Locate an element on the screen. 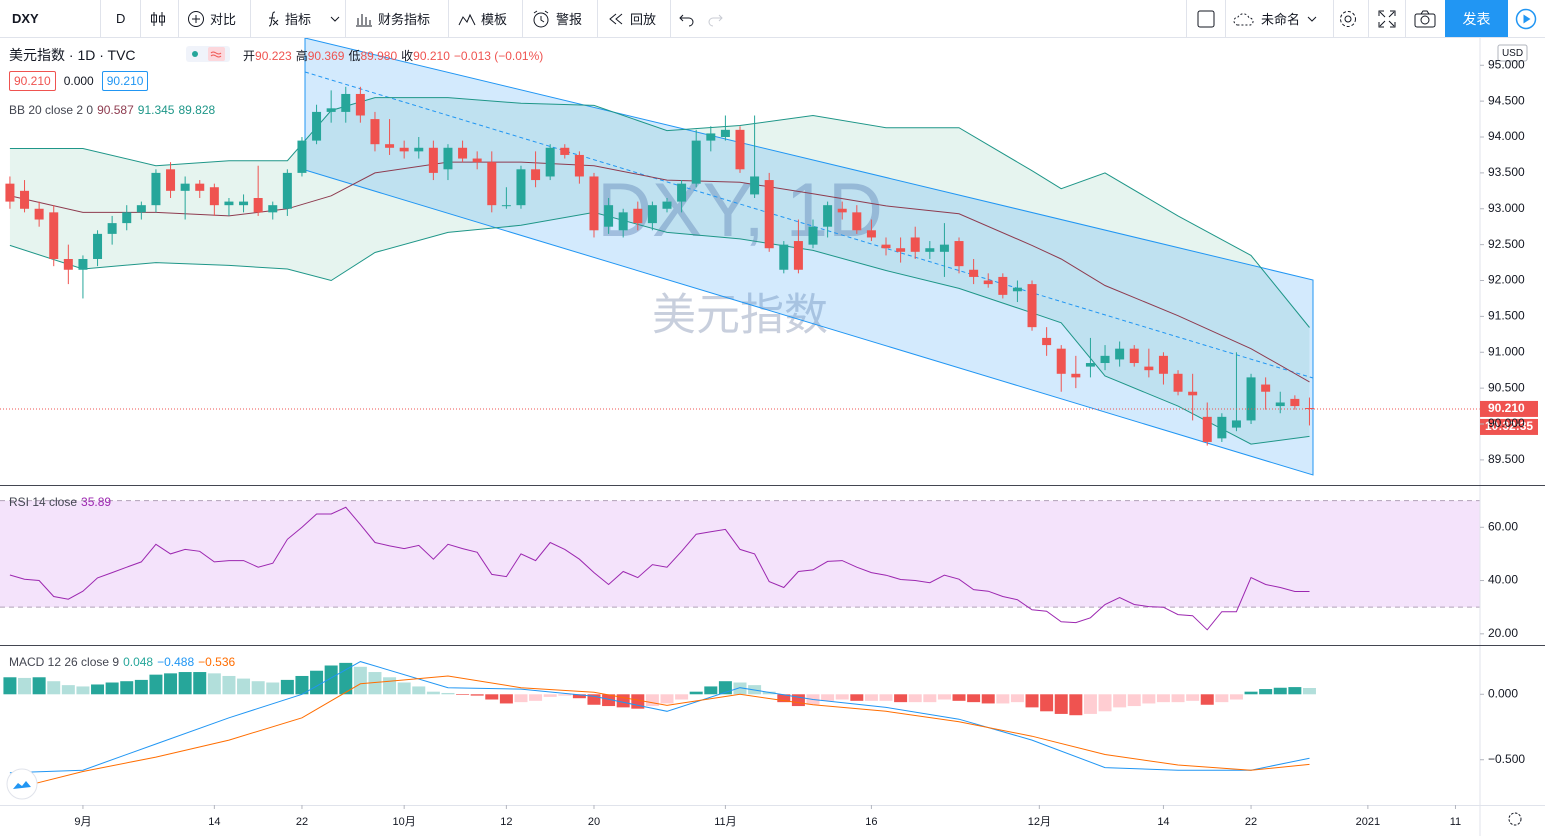 Image resolution: width=1545 pixels, height=836 pixels. legend-badges is located at coordinates (208, 54).